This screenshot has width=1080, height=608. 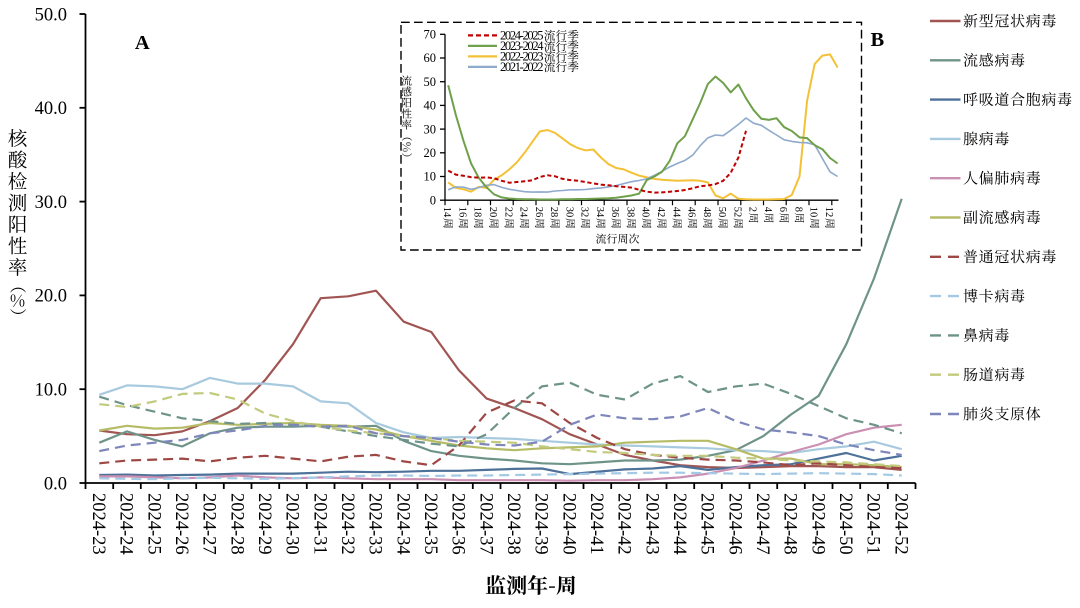 I want to click on svg-text: 38, so click(x=630, y=212).